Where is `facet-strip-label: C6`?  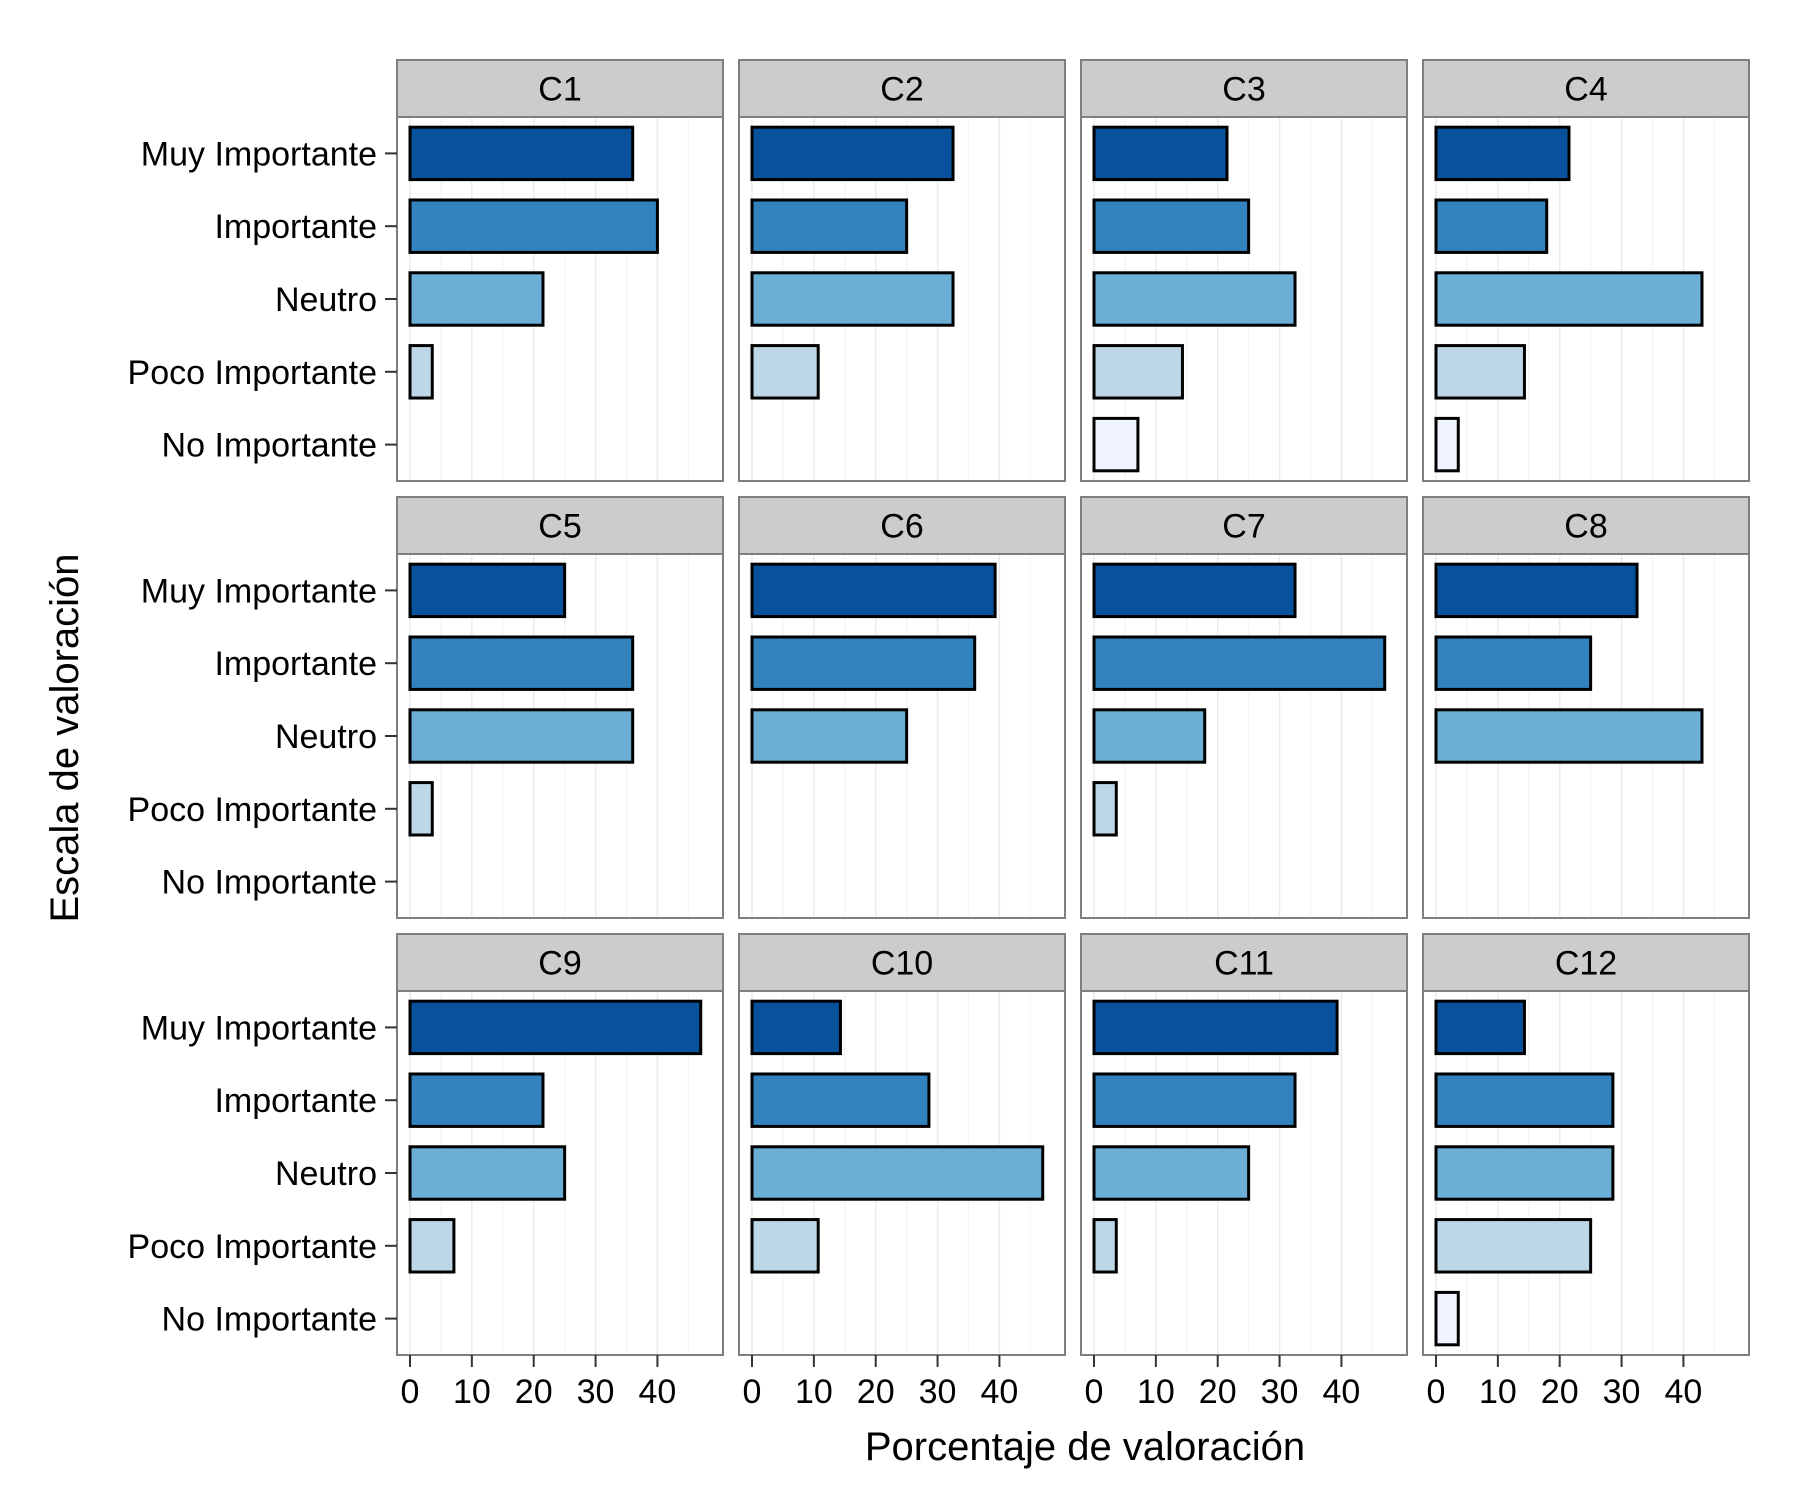 facet-strip-label: C6 is located at coordinates (901, 527).